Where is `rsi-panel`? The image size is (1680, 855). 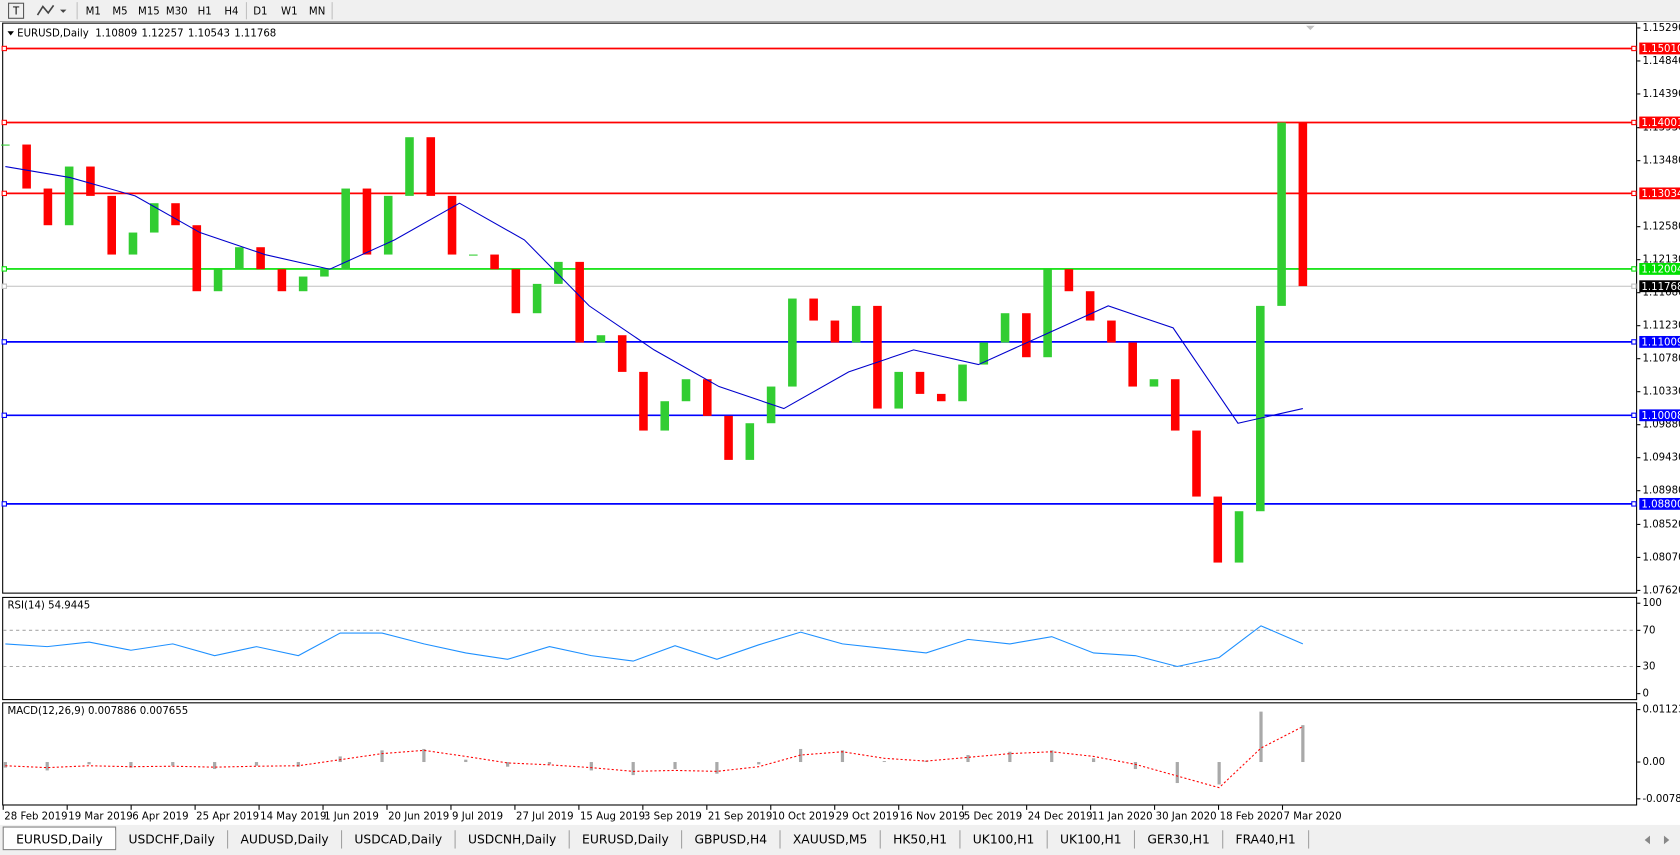 rsi-panel is located at coordinates (820, 648).